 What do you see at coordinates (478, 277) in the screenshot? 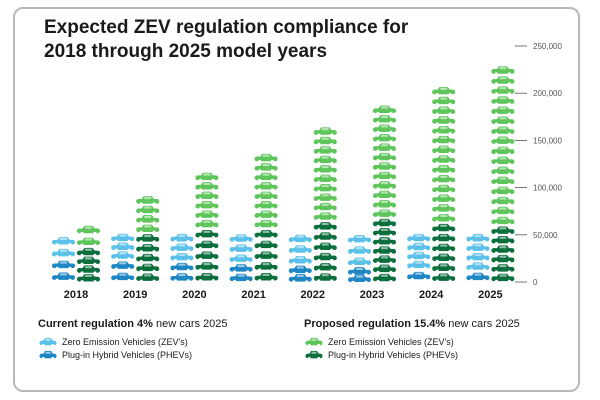
I see `bar-current-phev-2025` at bounding box center [478, 277].